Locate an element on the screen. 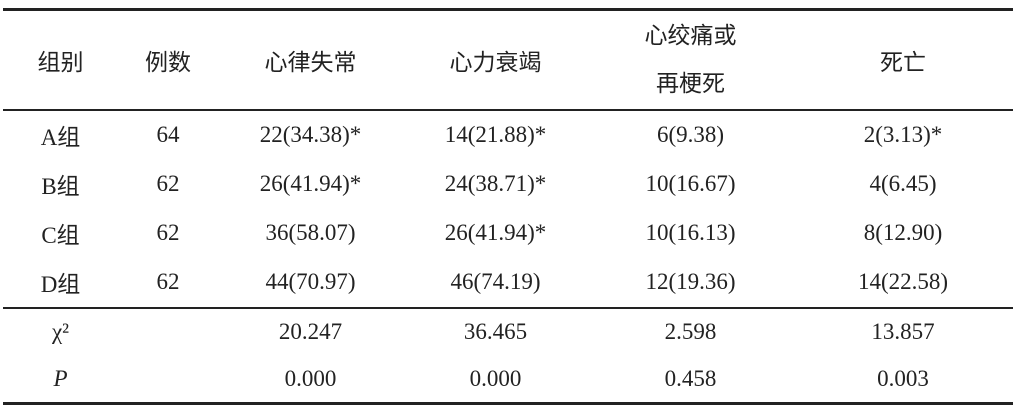 The image size is (1016, 416). cell: 13.857 is located at coordinates (903, 332).